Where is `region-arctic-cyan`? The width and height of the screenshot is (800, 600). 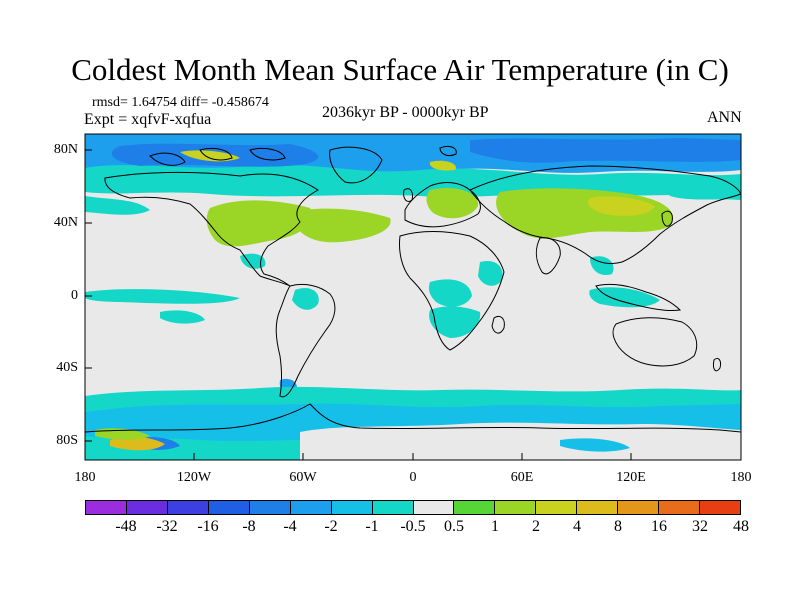 region-arctic-cyan is located at coordinates (413, 180).